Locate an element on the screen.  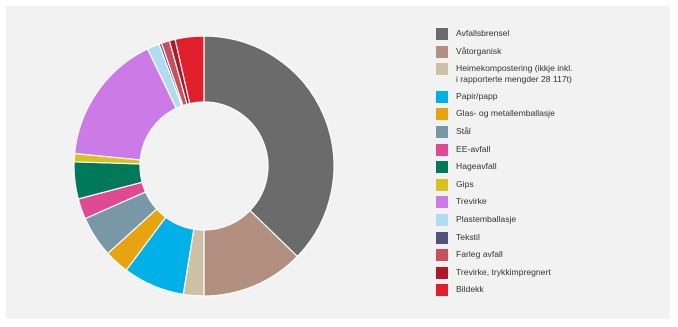
legend-label: Våtorganisk is located at coordinates (479, 50).